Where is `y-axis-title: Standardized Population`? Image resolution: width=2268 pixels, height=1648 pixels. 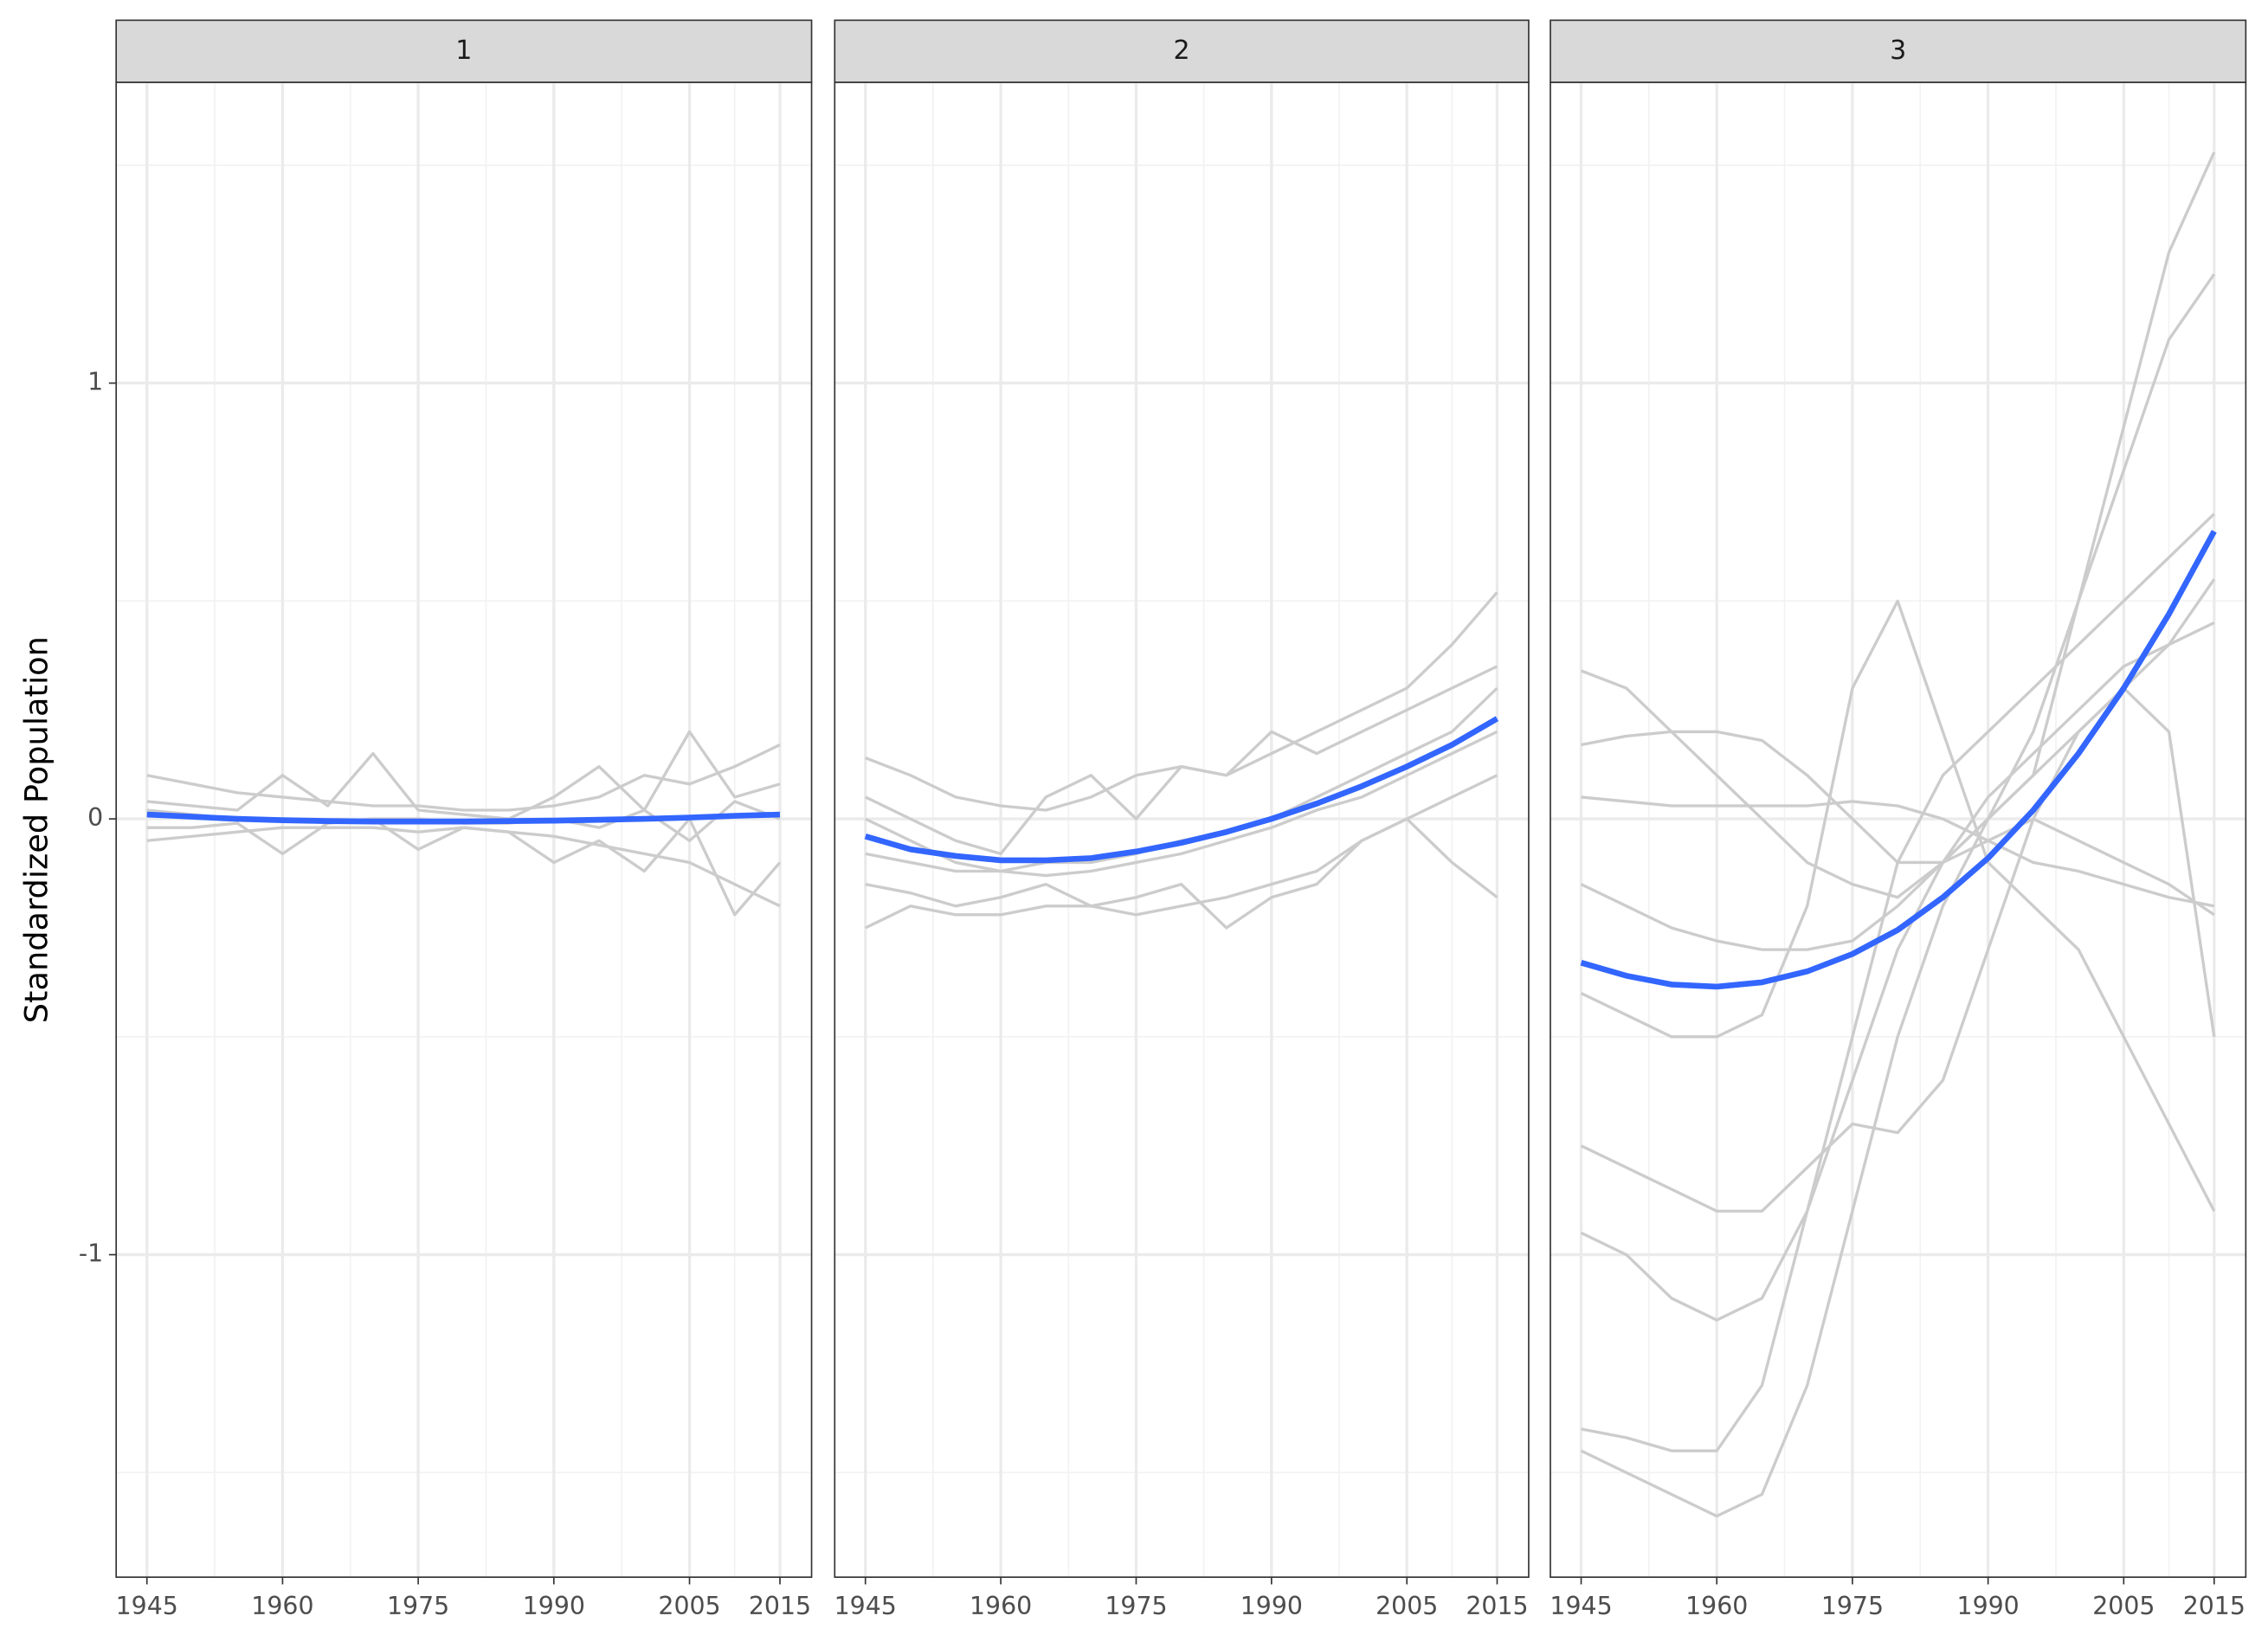
y-axis-title: Standardized Population is located at coordinates (36, 829).